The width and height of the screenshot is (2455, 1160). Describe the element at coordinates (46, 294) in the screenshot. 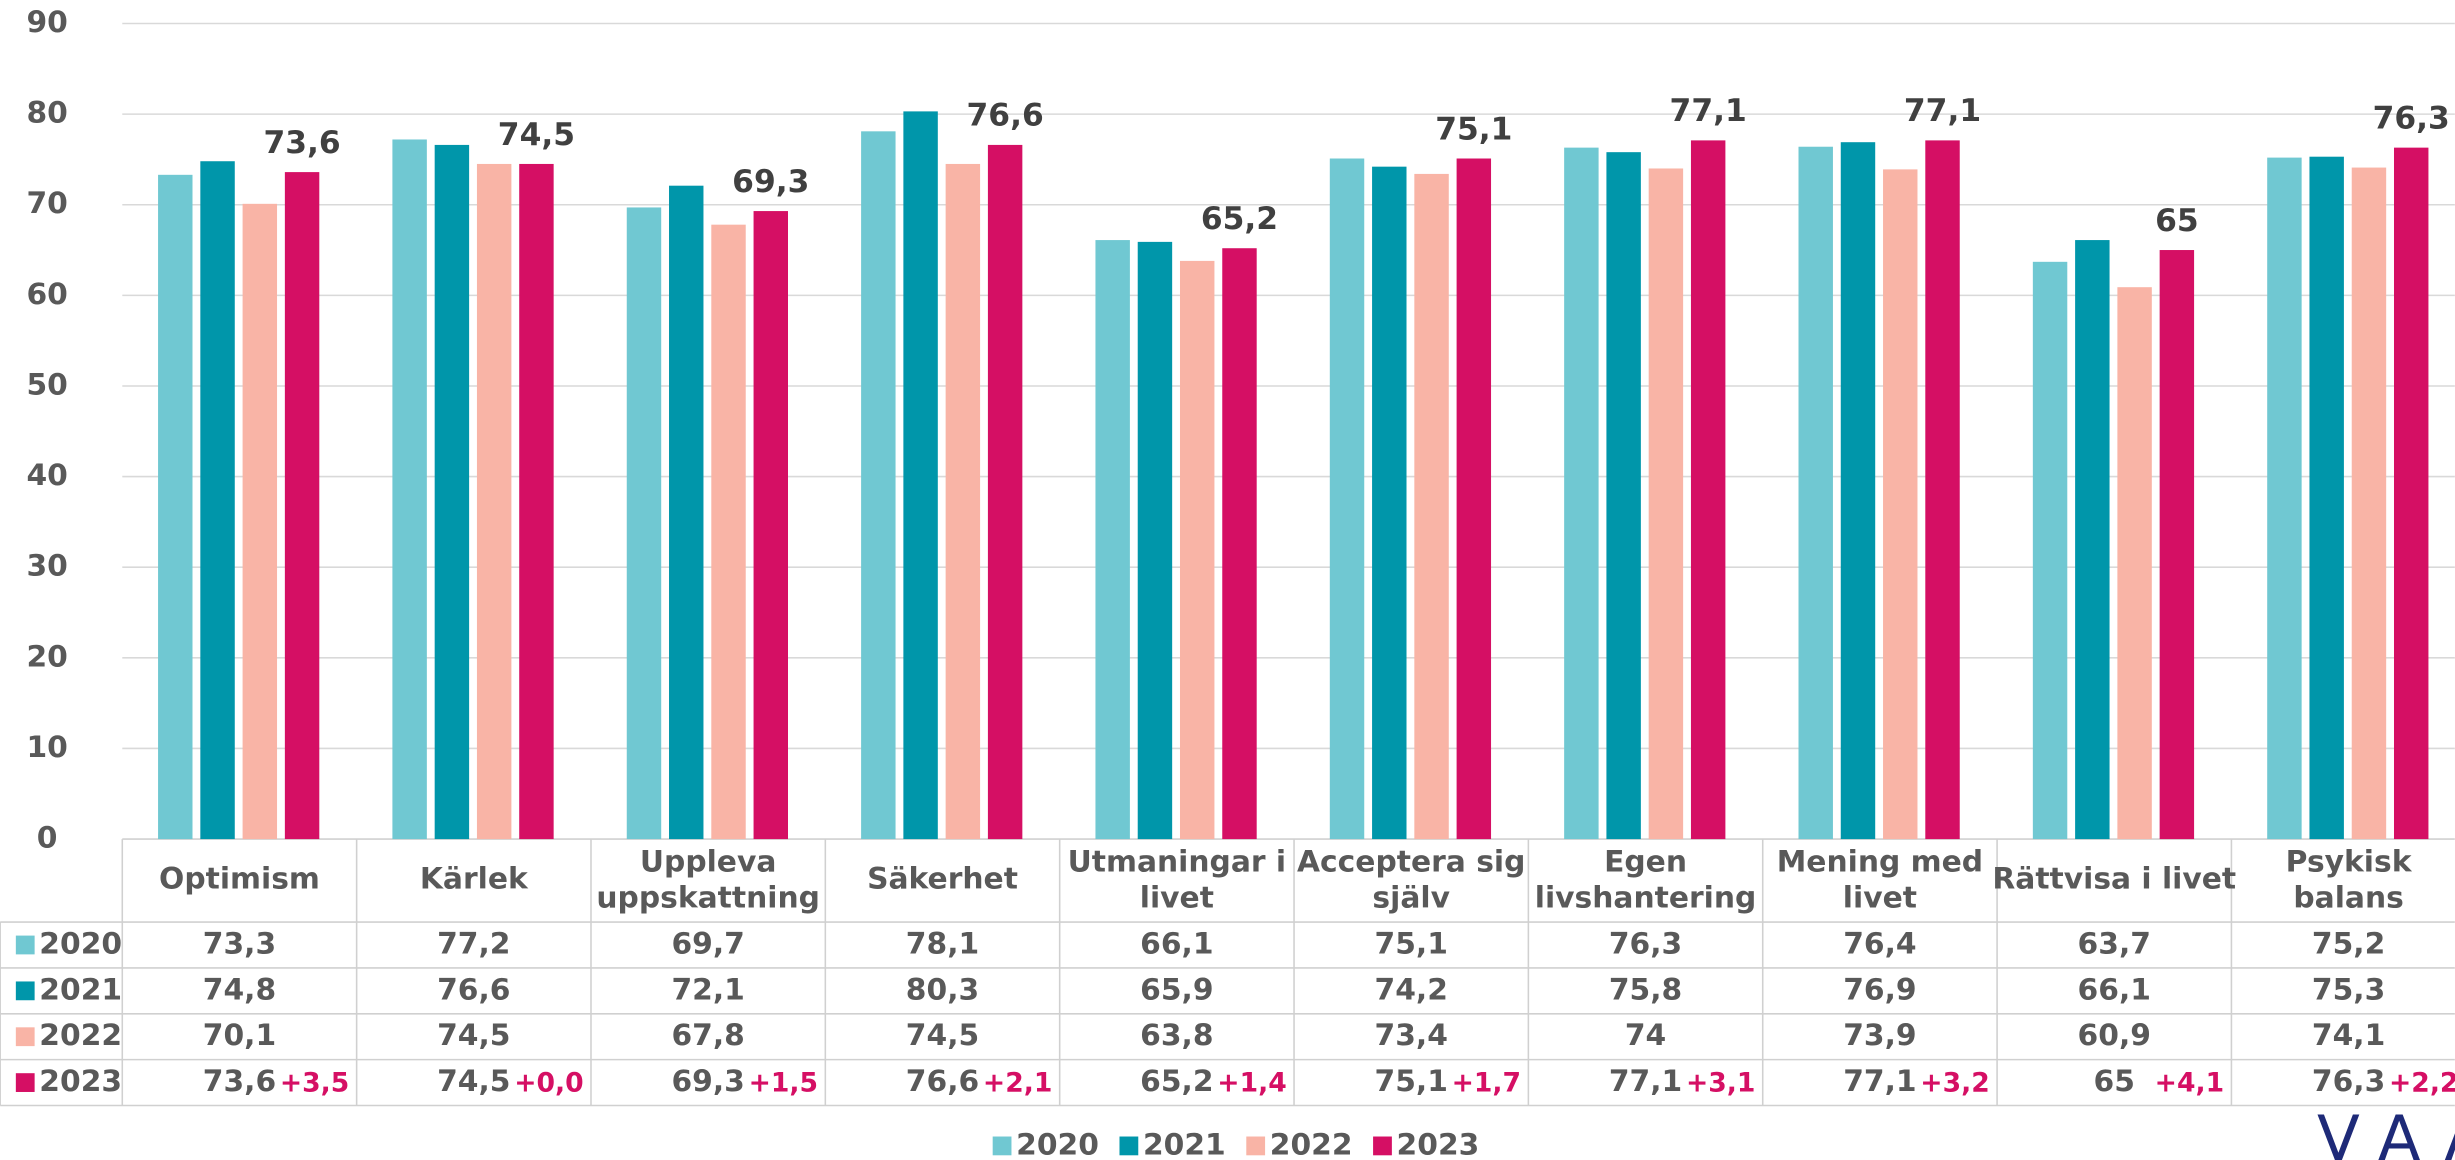

I see `y-tick-label: 60` at that location.